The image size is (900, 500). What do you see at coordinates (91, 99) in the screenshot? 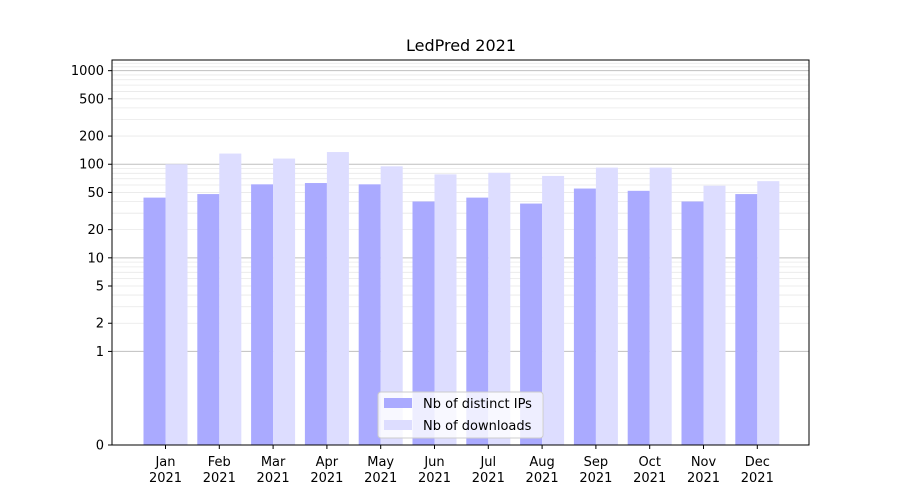
I see `y-tick-label: 500` at bounding box center [91, 99].